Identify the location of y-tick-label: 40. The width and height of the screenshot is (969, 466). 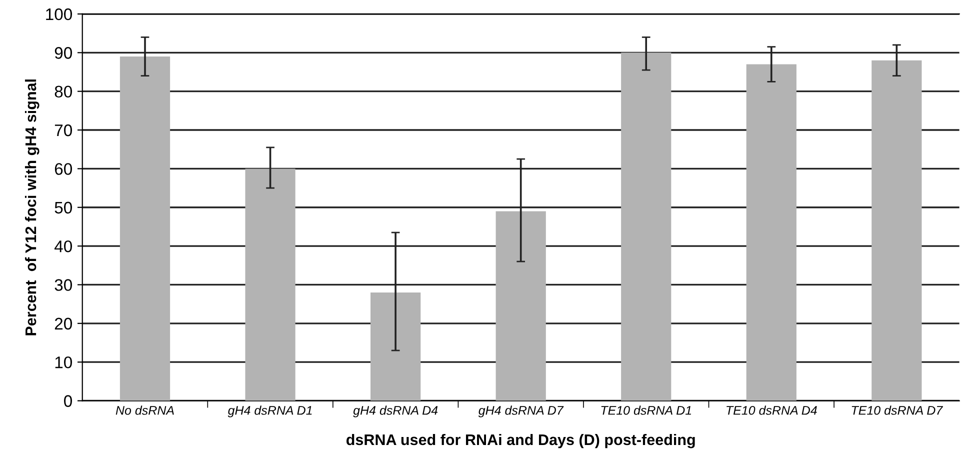
(63, 246).